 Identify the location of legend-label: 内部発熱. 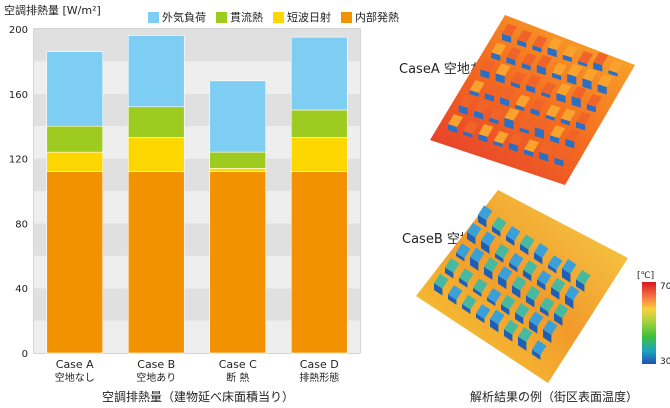
(377, 17).